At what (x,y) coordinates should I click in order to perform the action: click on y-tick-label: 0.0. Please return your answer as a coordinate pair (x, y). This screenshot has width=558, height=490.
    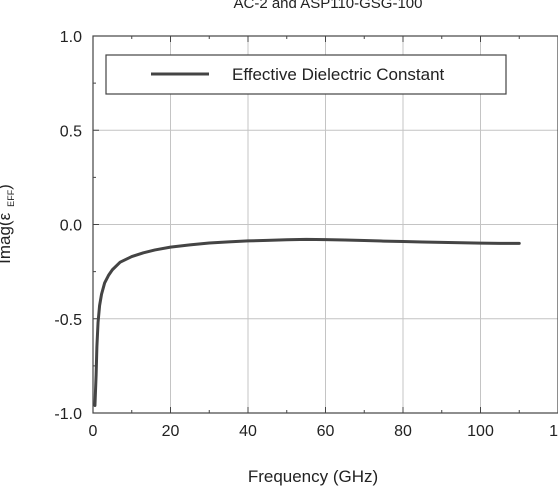
    Looking at the image, I should click on (71, 226).